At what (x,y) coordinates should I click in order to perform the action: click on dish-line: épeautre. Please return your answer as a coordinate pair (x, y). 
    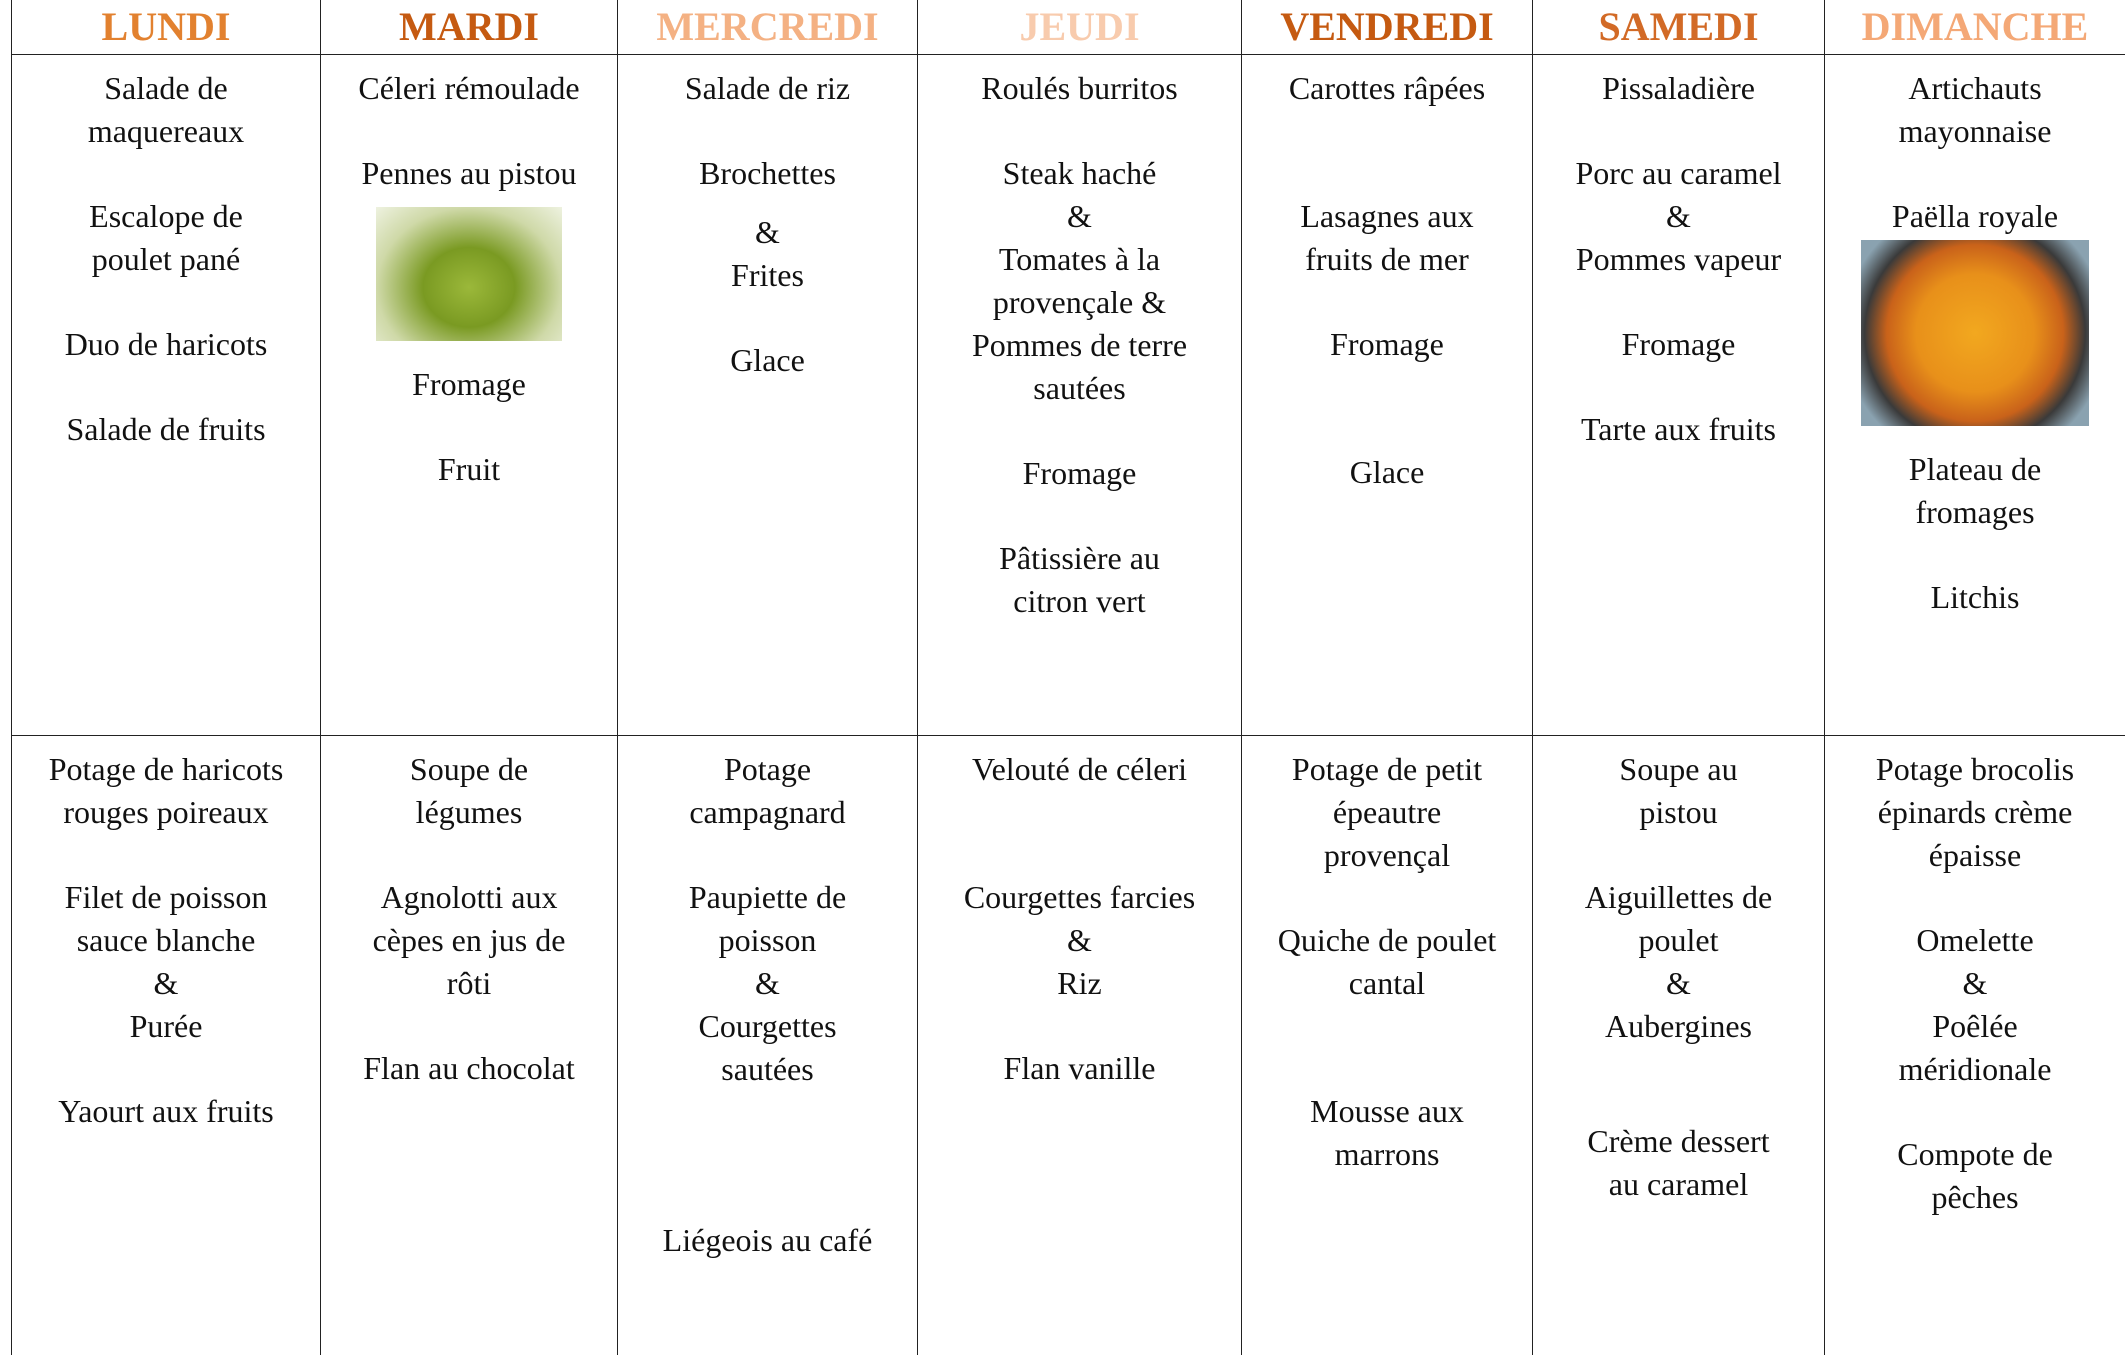
    Looking at the image, I should click on (1387, 812).